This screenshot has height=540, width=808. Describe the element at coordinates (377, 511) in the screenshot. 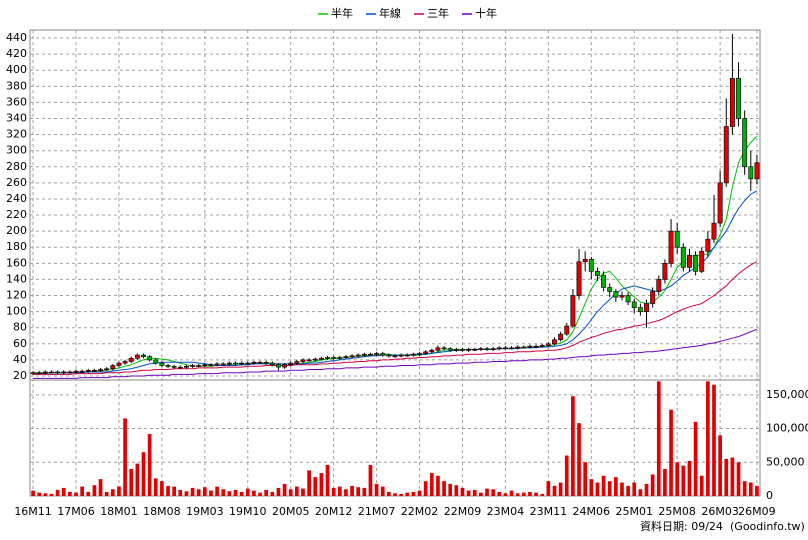

I see `x-tick-label: 21M07` at that location.